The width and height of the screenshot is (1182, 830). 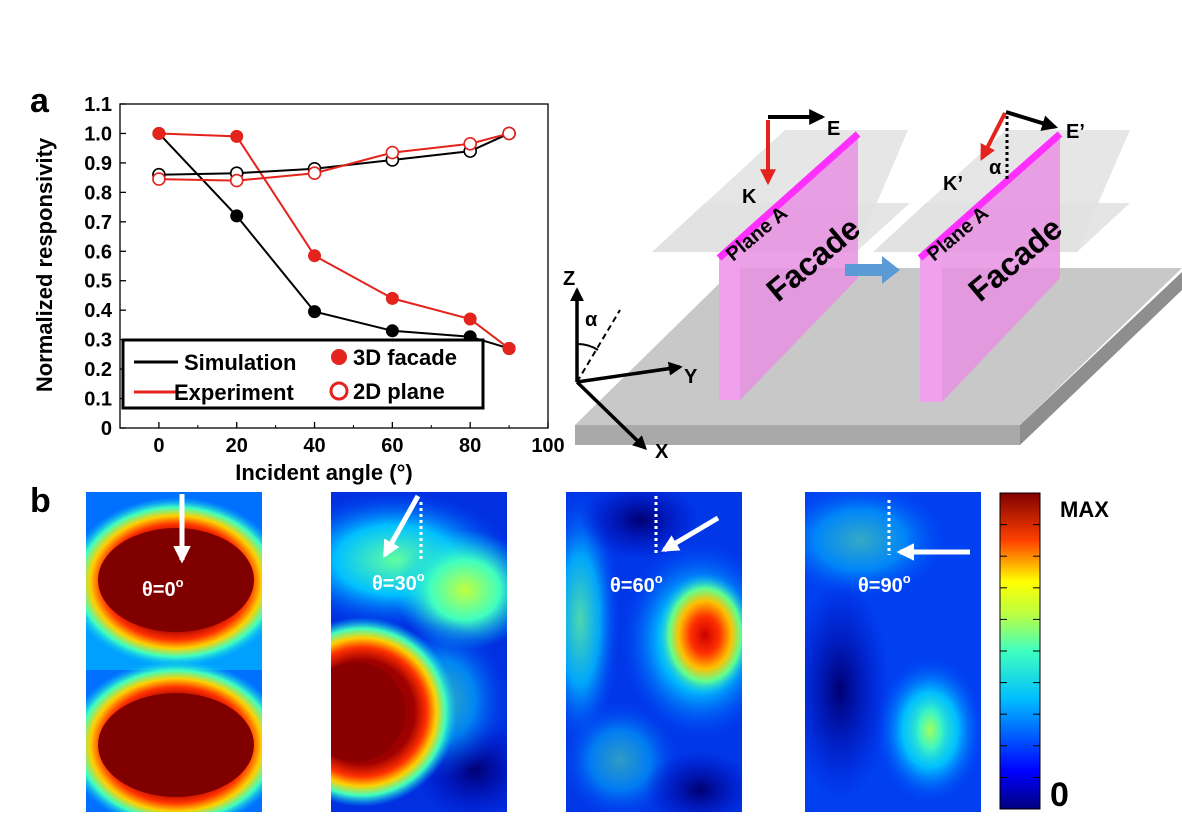 I want to click on axis-x-label: X, so click(x=662, y=452).